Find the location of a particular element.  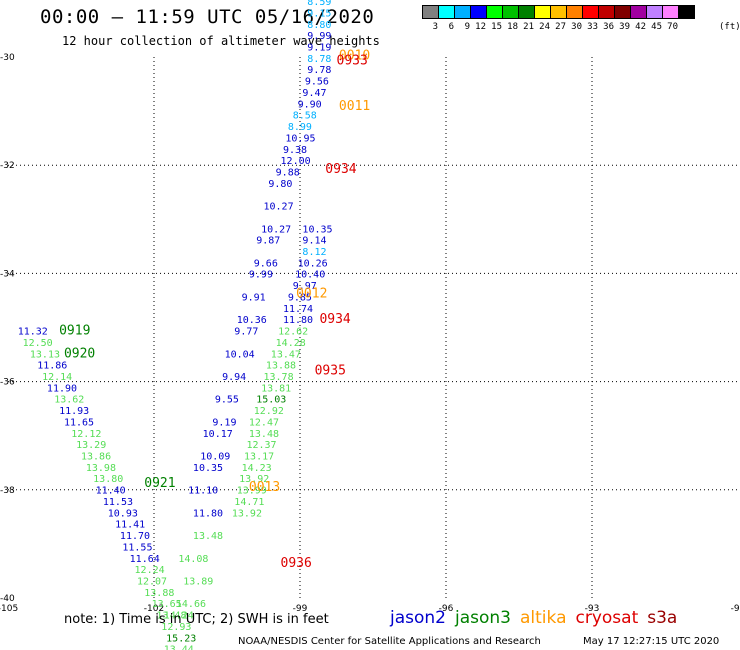

swh-value-label: 8.80 is located at coordinates (319, 25).